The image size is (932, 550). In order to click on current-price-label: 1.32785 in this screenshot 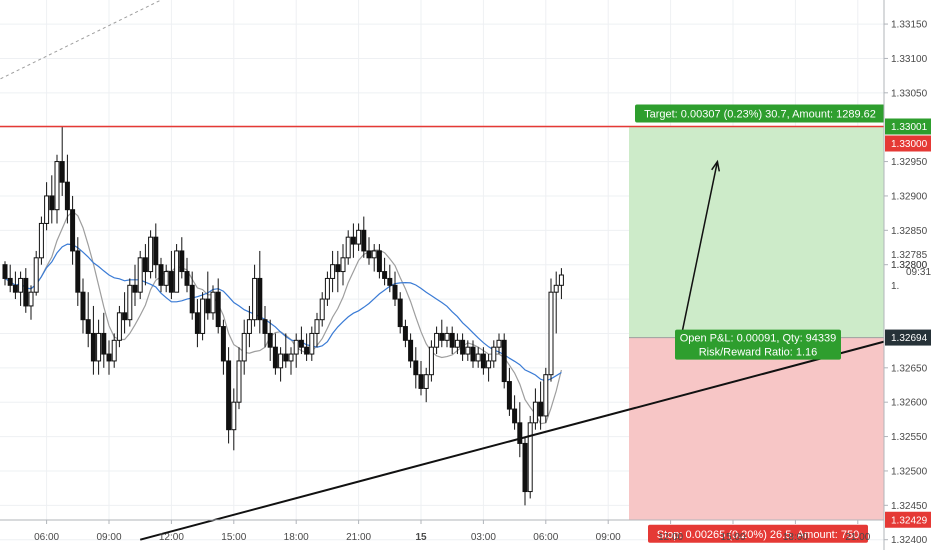, I will do `click(909, 255)`.